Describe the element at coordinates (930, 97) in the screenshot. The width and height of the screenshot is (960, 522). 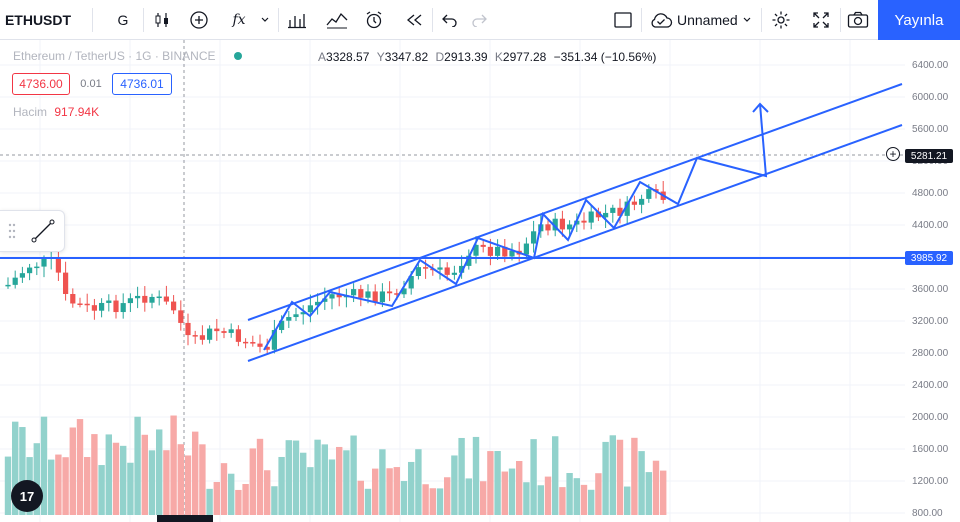
I see `price-tick-label: 6000.00` at that location.